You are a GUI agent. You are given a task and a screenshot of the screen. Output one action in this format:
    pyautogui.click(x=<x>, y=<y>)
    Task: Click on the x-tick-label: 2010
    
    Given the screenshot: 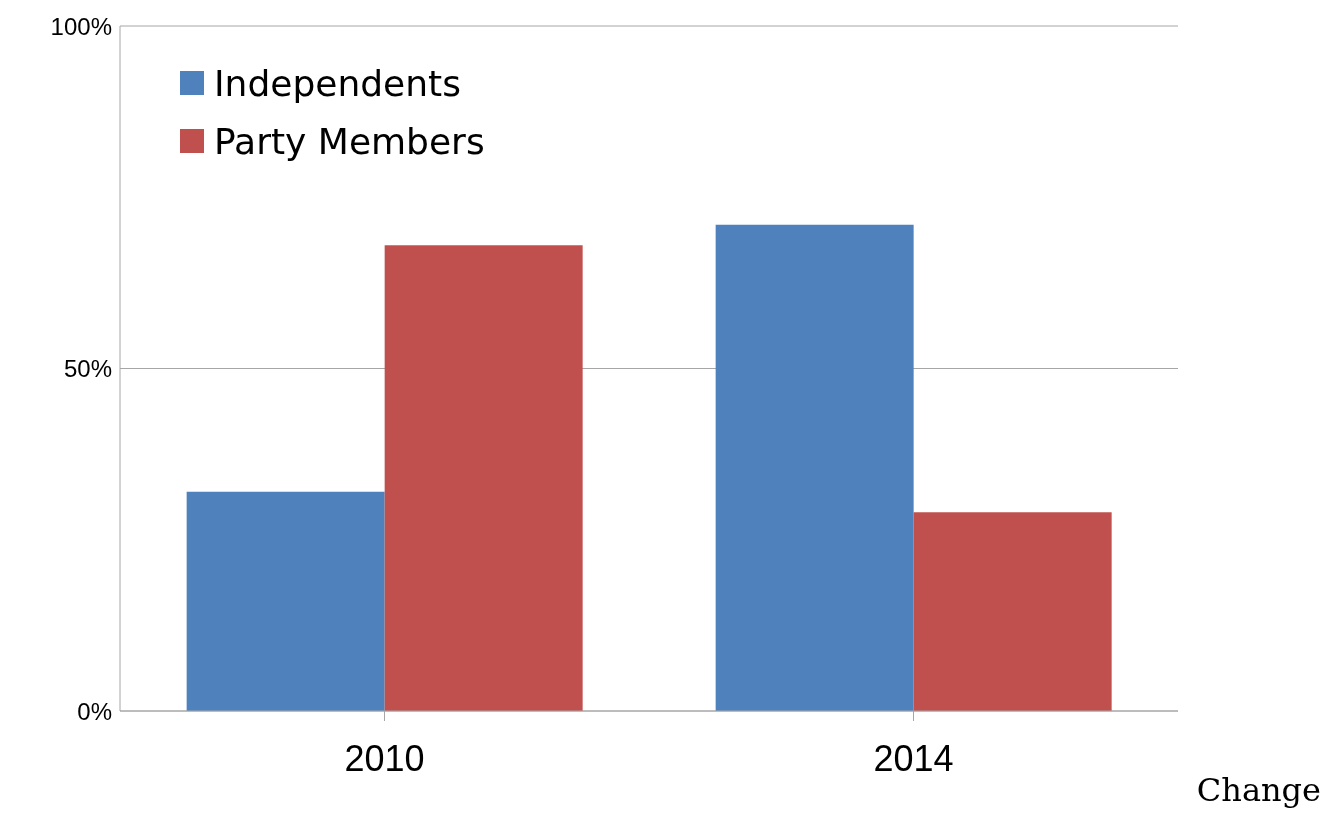 What is the action you would take?
    pyautogui.click(x=384, y=758)
    